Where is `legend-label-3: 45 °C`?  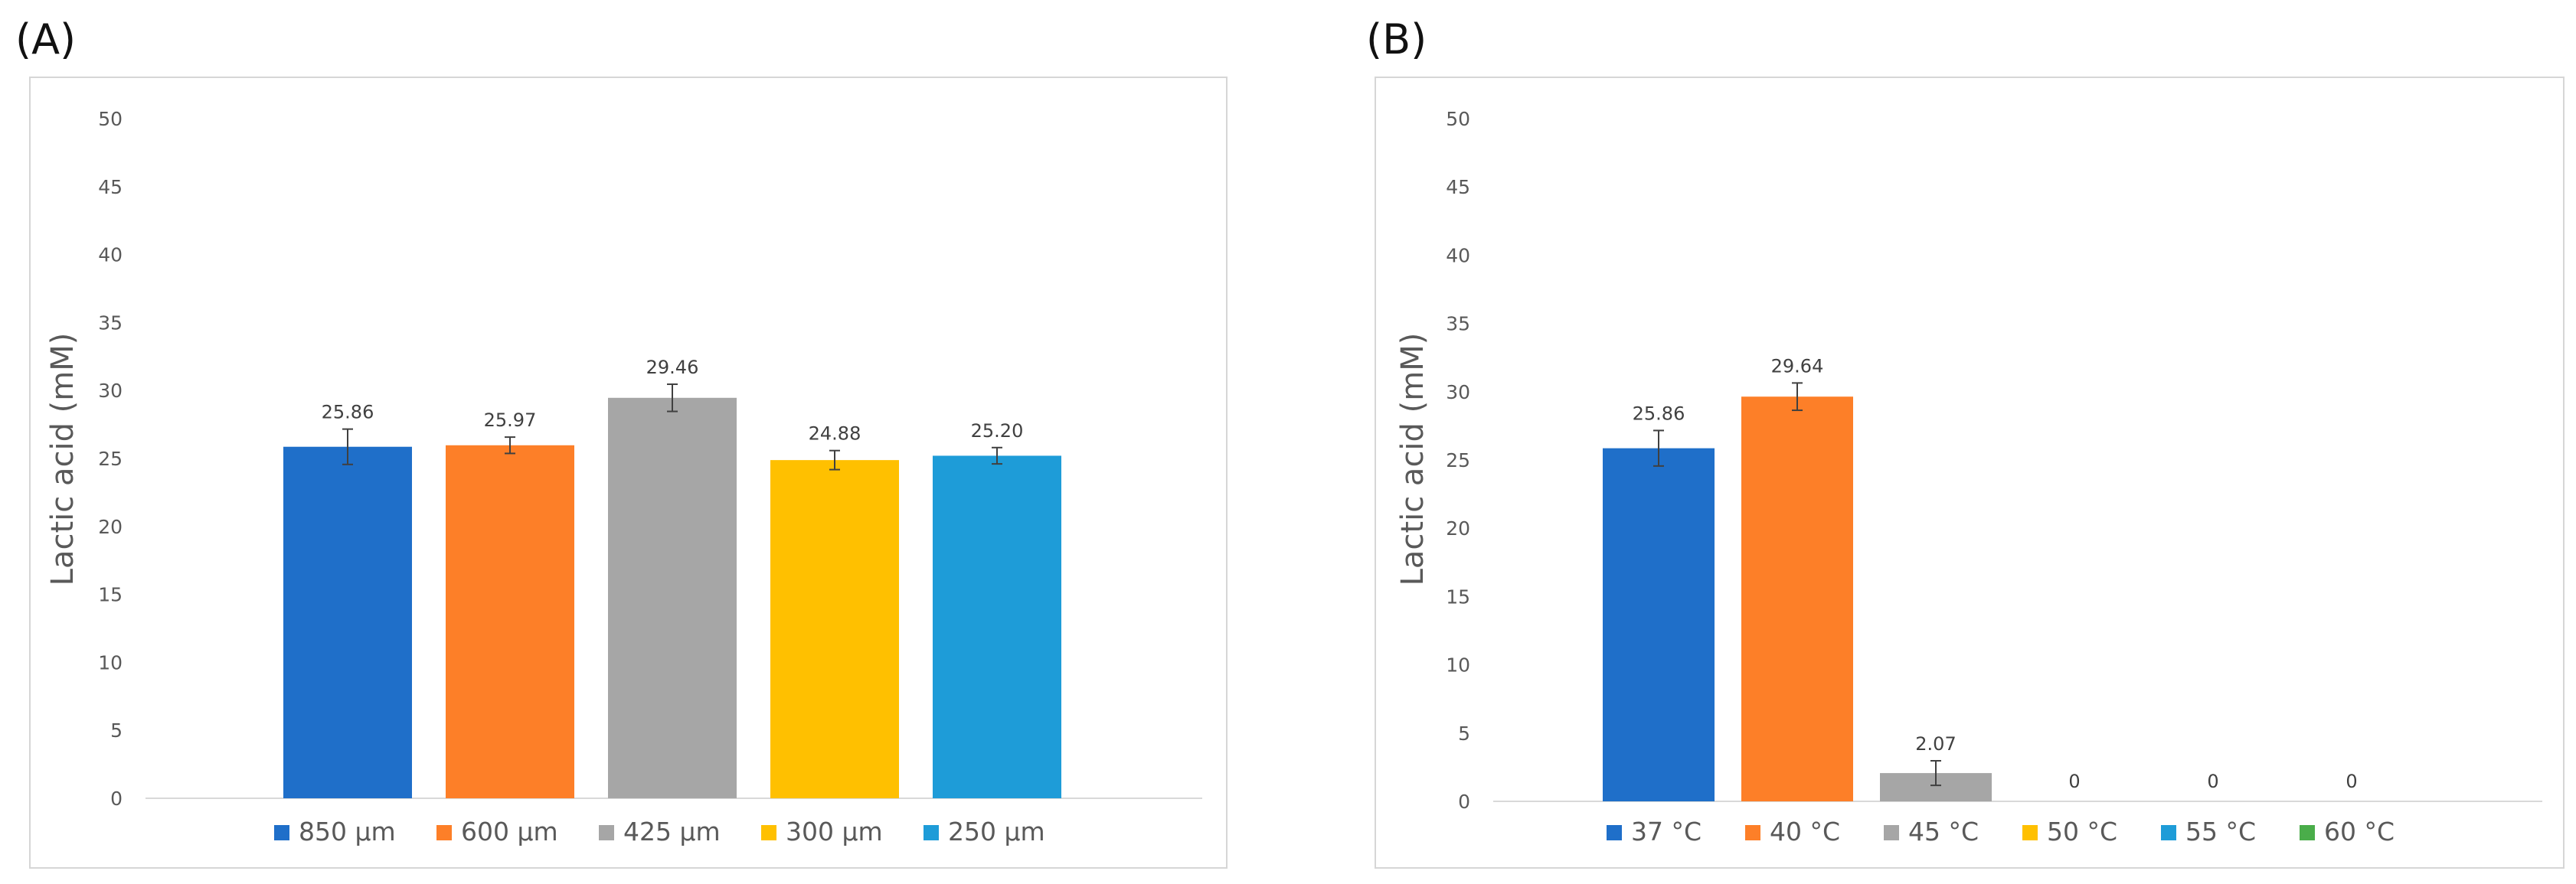
legend-label-3: 45 °C is located at coordinates (1943, 831).